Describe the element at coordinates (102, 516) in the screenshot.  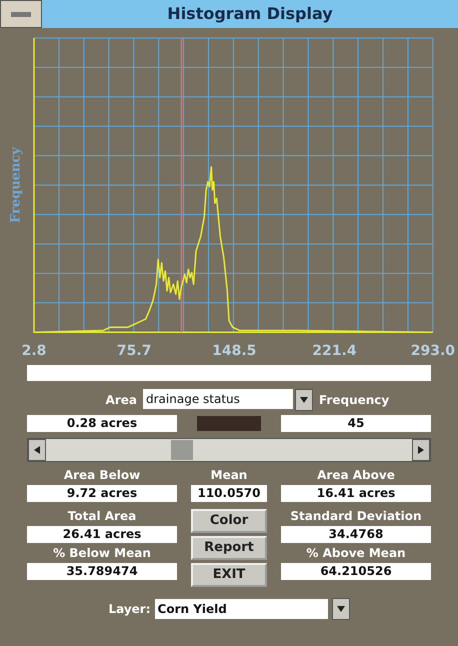
I see `text: Total Area` at that location.